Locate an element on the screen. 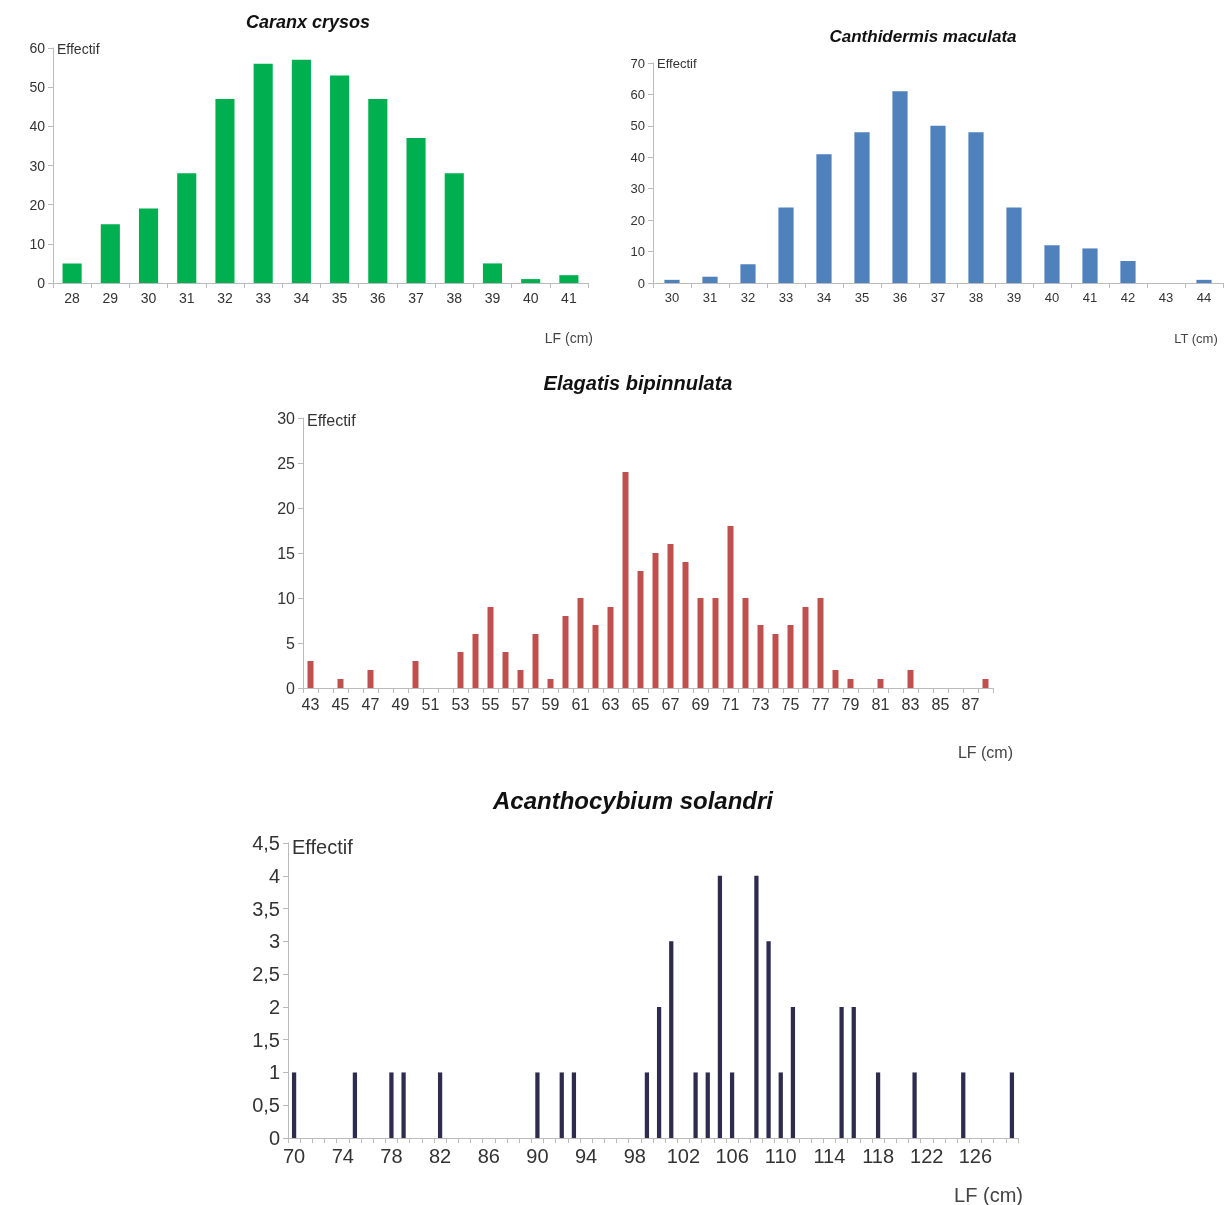  x-tick-label: 32 is located at coordinates (748, 297).